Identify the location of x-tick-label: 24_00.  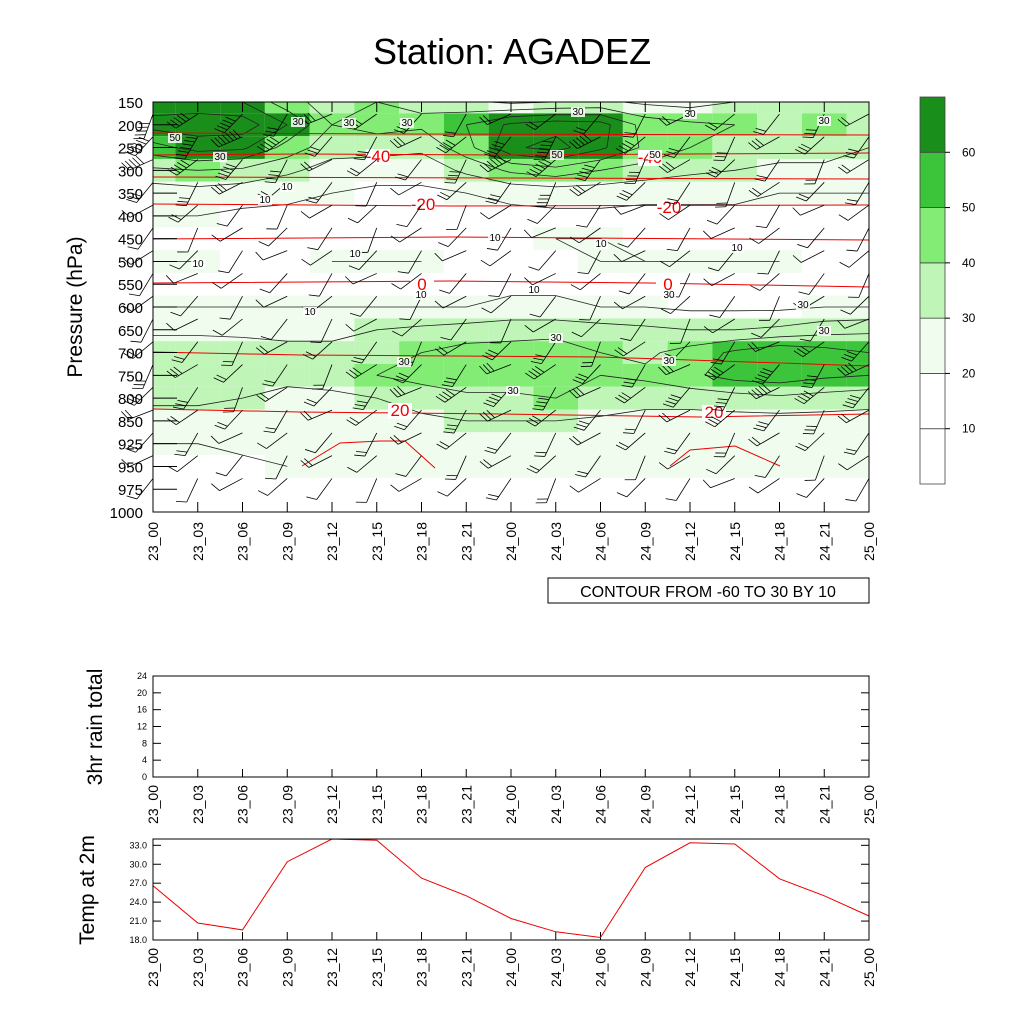
(511, 967).